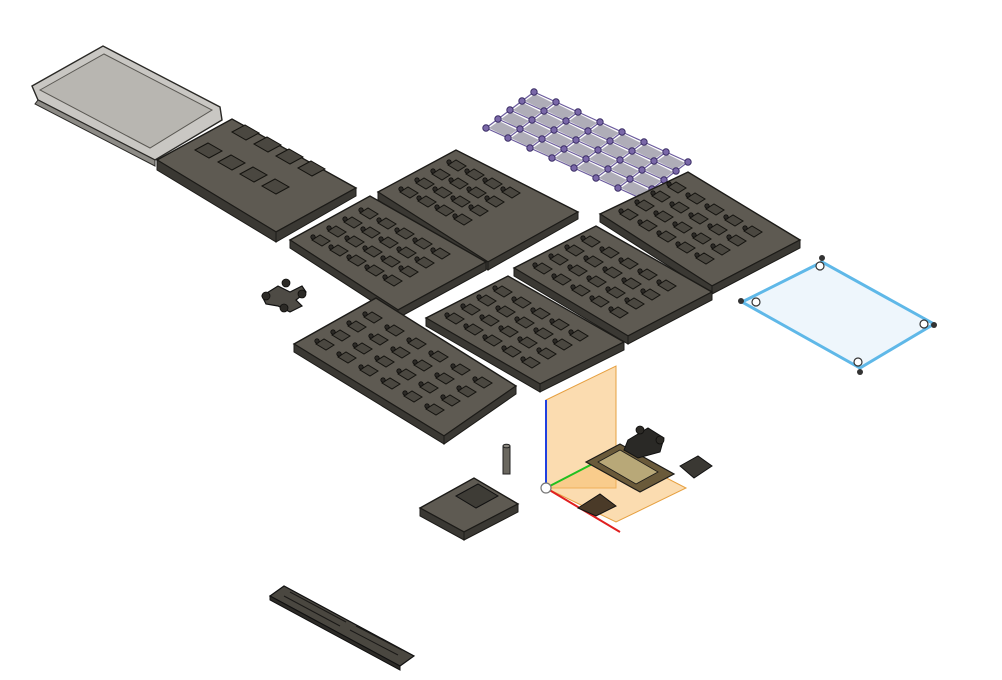 The image size is (1002, 680). I want to click on selected-outline, so click(838, 315).